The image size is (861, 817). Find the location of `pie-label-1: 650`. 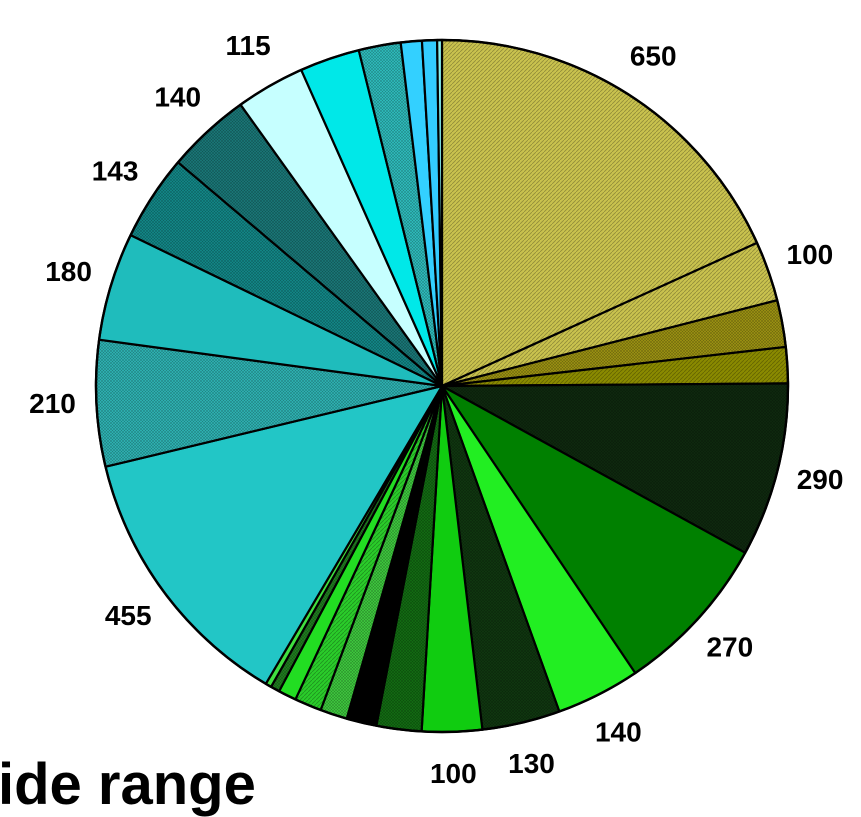

pie-label-1: 650 is located at coordinates (653, 55).